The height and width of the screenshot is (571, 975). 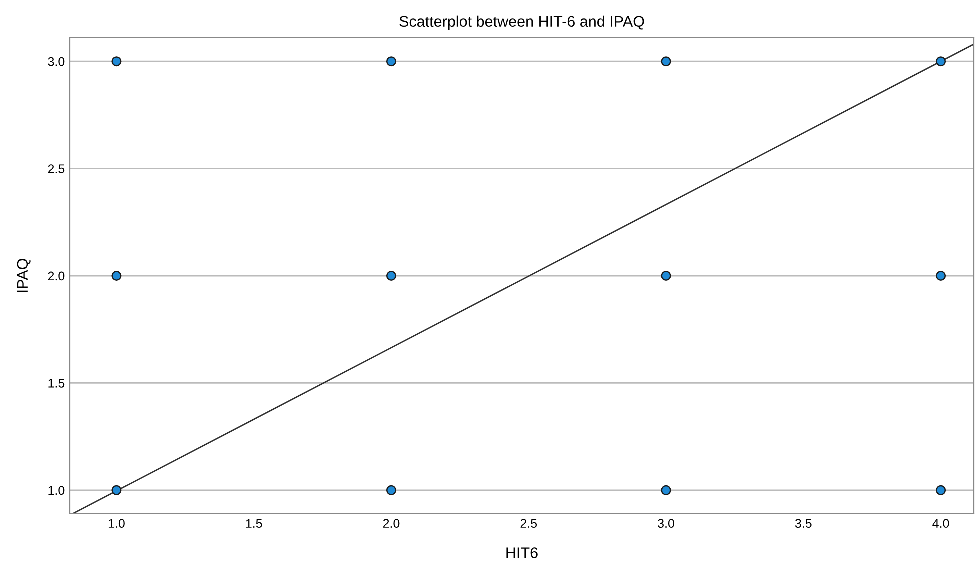 I want to click on x-tick-label: 4.0, so click(x=941, y=523).